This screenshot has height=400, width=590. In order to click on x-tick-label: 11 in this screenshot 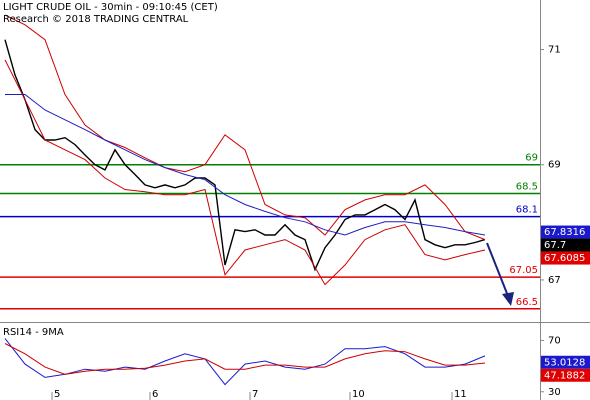, I will do `click(460, 394)`.